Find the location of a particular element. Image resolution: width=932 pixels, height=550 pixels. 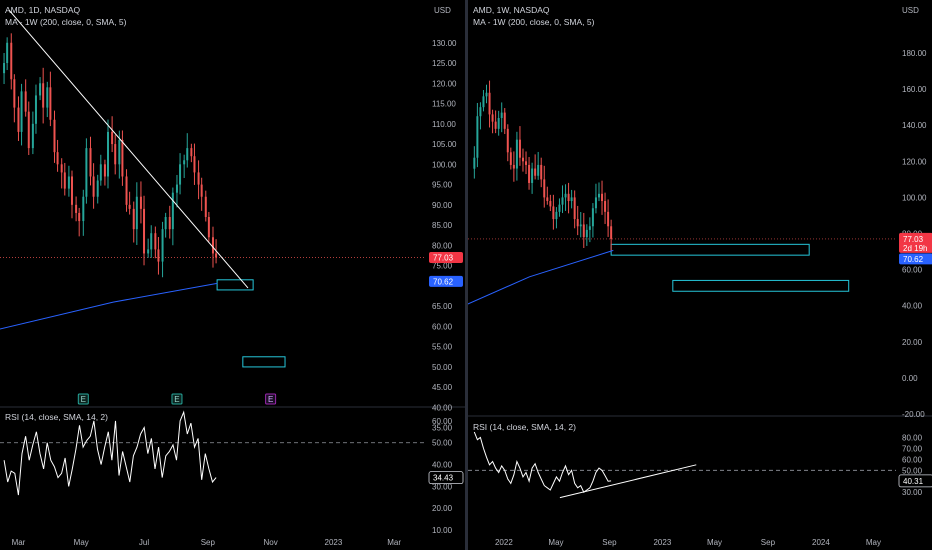

price-axis-tick: 45.00 is located at coordinates (442, 387).